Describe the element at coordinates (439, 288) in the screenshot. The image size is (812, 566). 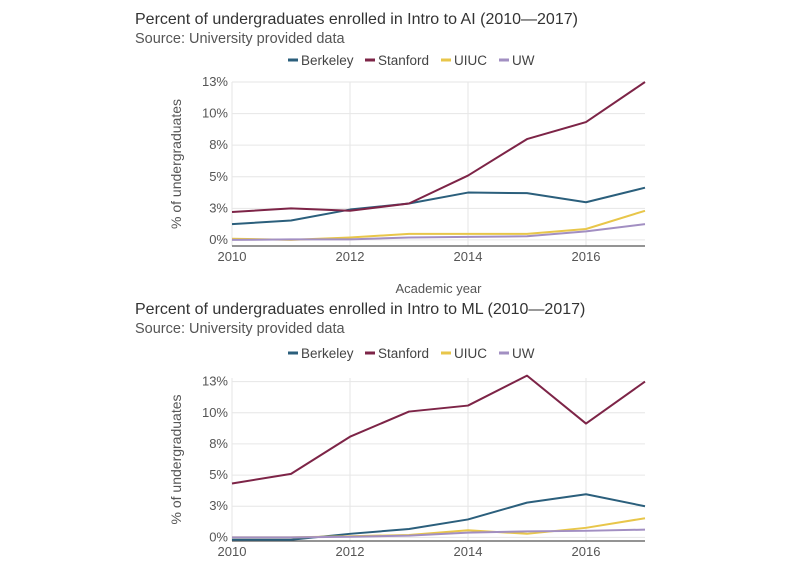
I see `x-axis-title: Academic year` at that location.